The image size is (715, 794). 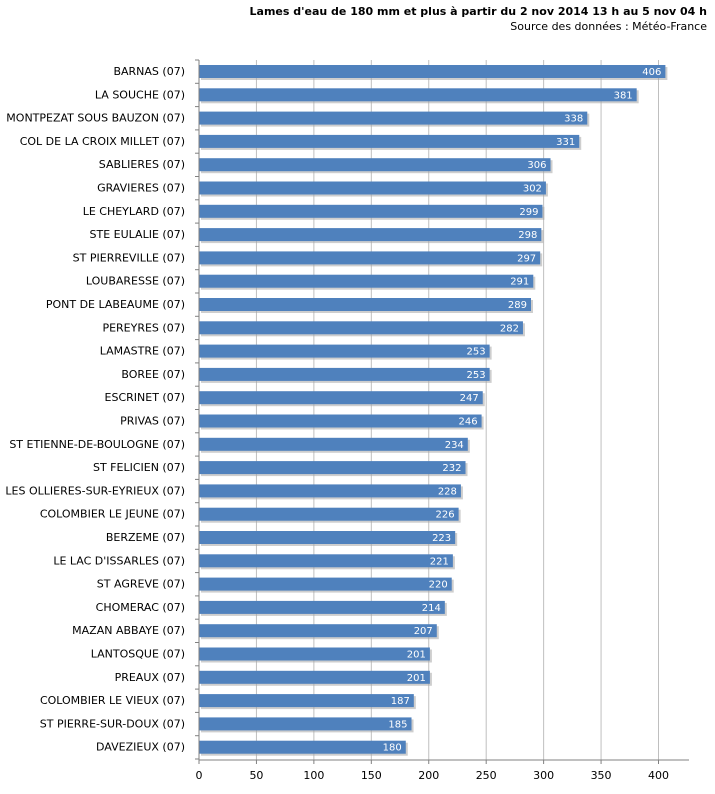 What do you see at coordinates (134, 211) in the screenshot?
I see `category-label: LE CHEYLARD (07)` at bounding box center [134, 211].